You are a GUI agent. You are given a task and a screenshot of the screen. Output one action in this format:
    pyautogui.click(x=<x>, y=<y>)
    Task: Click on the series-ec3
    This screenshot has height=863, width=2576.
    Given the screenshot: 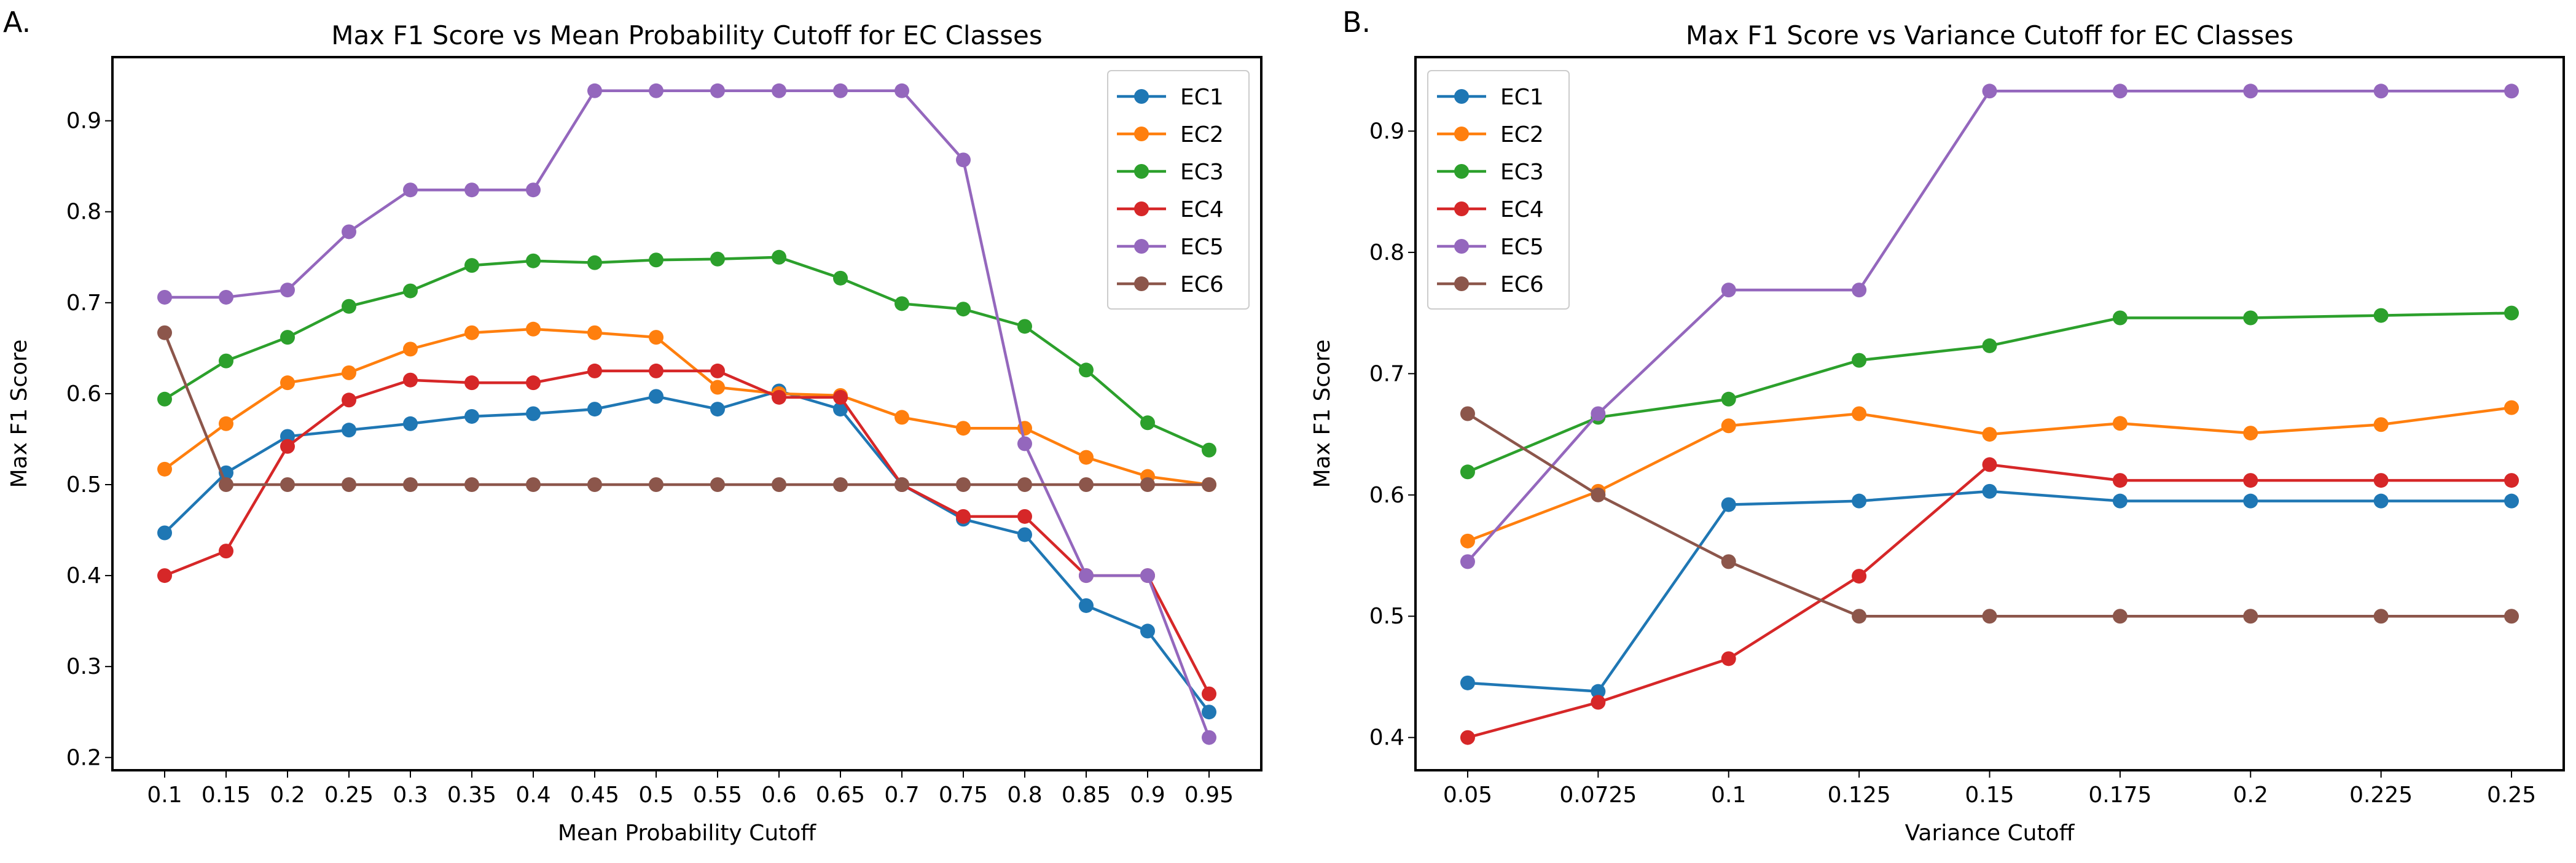 What is the action you would take?
    pyautogui.click(x=686, y=353)
    